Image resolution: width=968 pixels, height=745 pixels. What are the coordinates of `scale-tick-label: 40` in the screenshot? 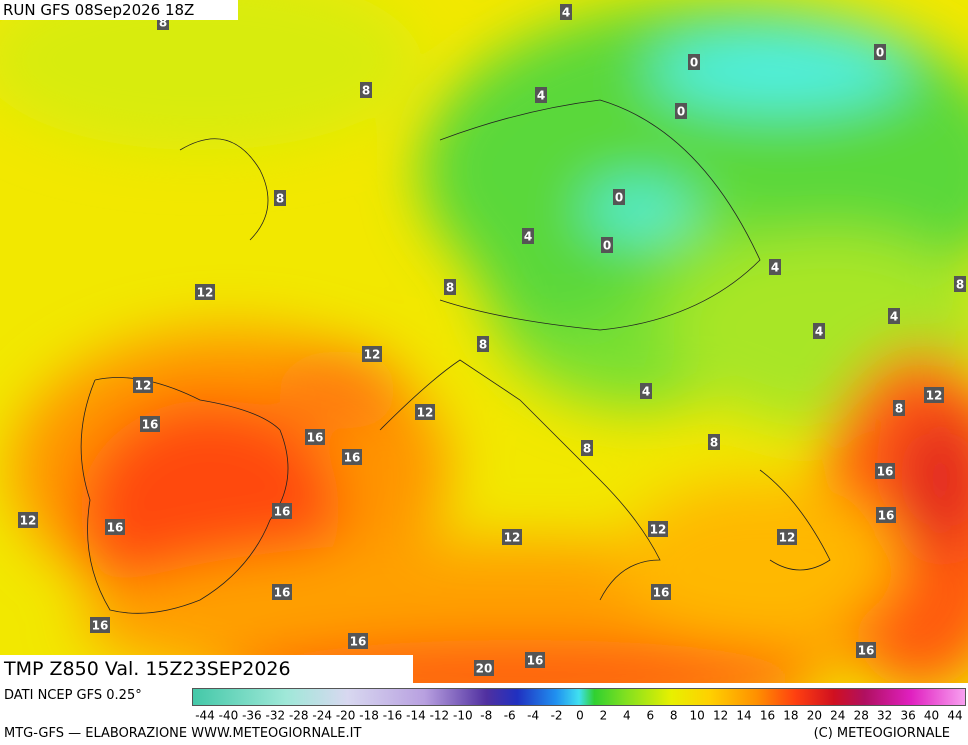 It's located at (931, 716).